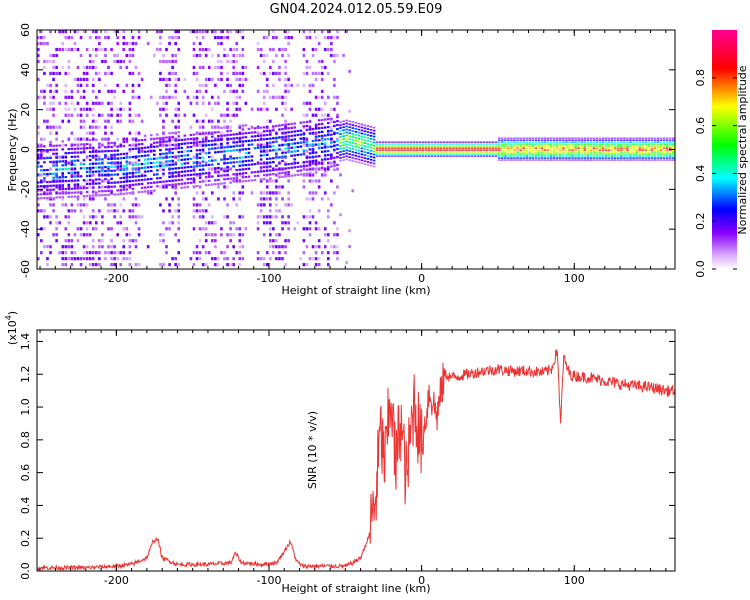 The image size is (750, 600). Describe the element at coordinates (116, 278) in the screenshot. I see `top-x-tick-label: -200` at that location.